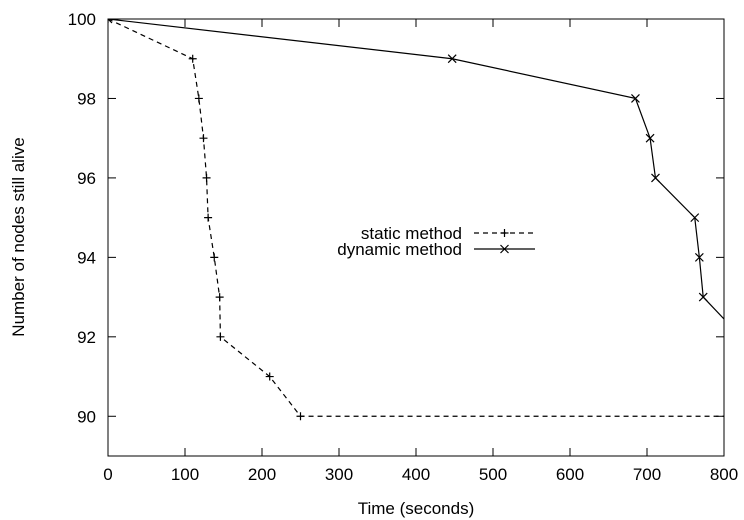 The height and width of the screenshot is (520, 744). I want to click on y-tick-label: 100, so click(82, 19).